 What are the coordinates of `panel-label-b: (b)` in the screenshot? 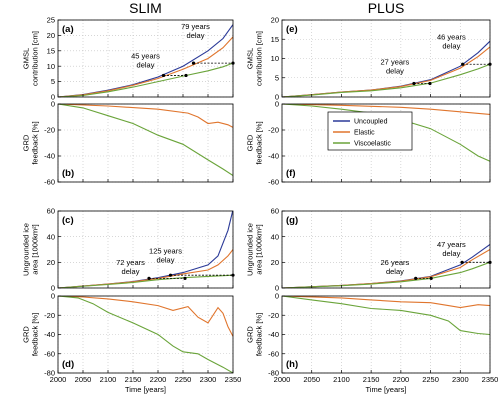 It's located at (68, 173).